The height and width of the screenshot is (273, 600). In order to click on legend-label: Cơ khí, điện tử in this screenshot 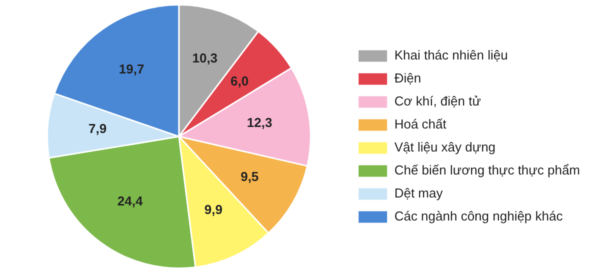, I will do `click(438, 101)`.